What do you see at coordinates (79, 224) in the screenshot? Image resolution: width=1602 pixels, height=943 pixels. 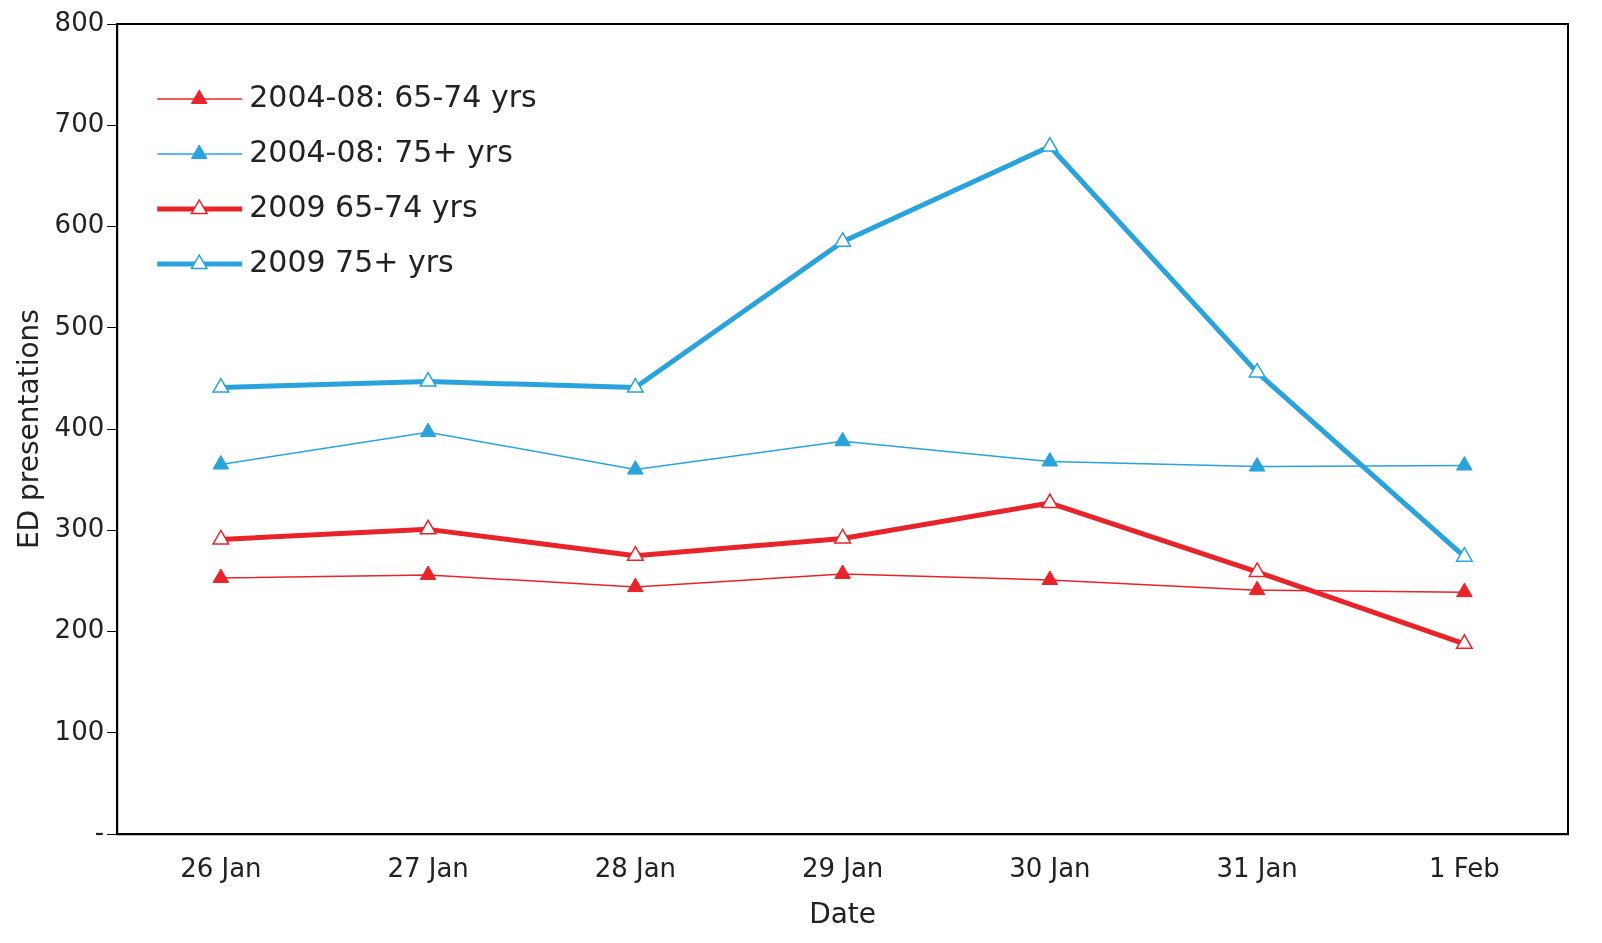 I see `y-tick-label: 600` at bounding box center [79, 224].